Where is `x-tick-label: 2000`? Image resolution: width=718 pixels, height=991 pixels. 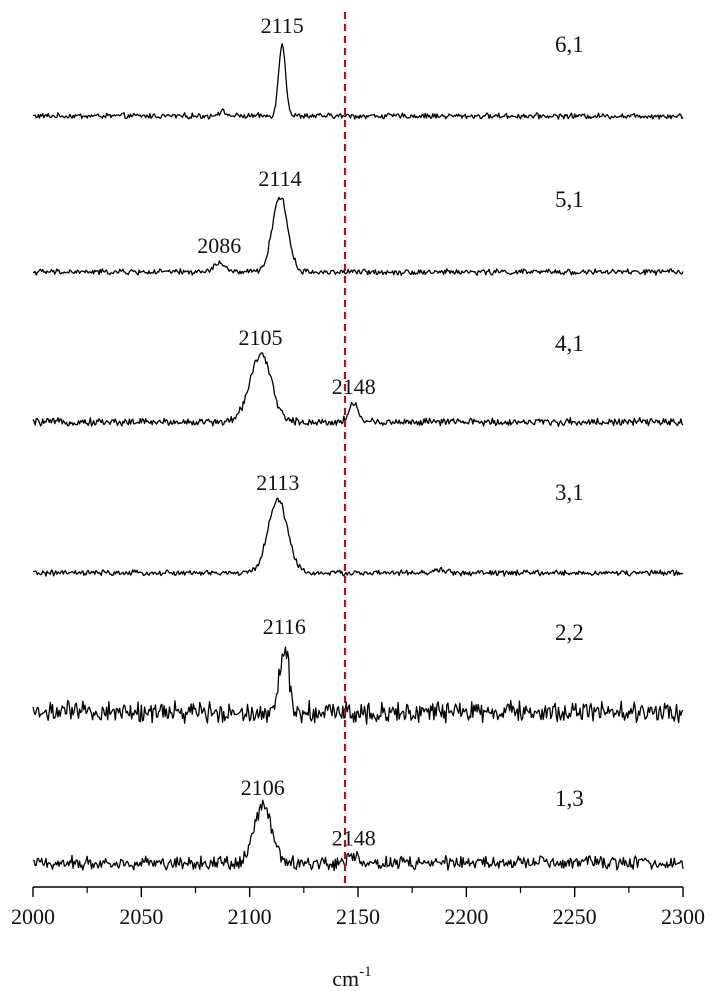
x-tick-label: 2000 is located at coordinates (33, 916).